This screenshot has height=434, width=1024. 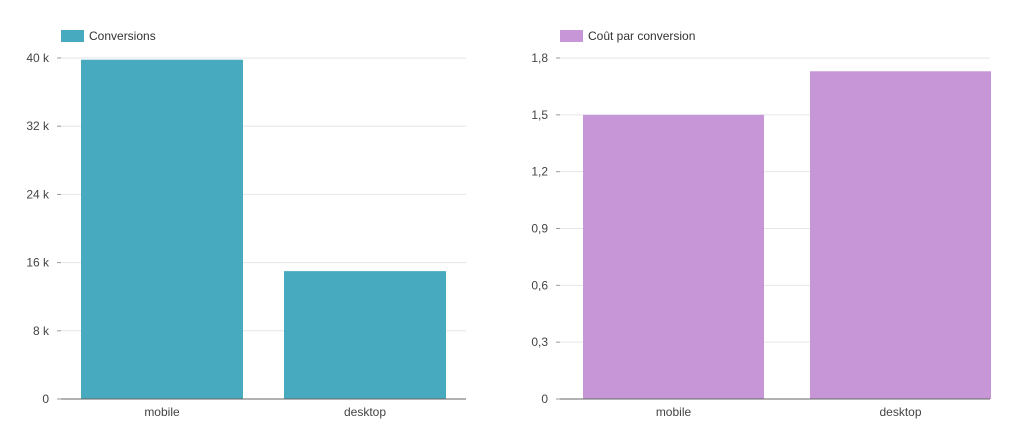 I want to click on conversions-bar-mobile, so click(x=162, y=229).